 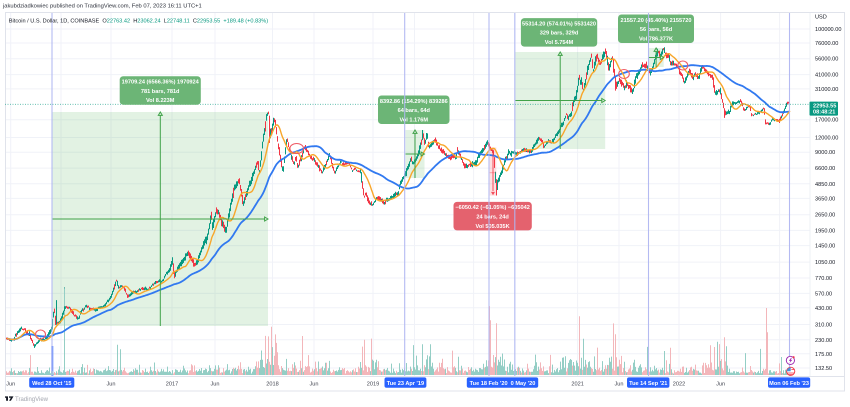 What do you see at coordinates (414, 102) in the screenshot?
I see `svg-text: 8392.86 (154.29%) 839286` at bounding box center [414, 102].